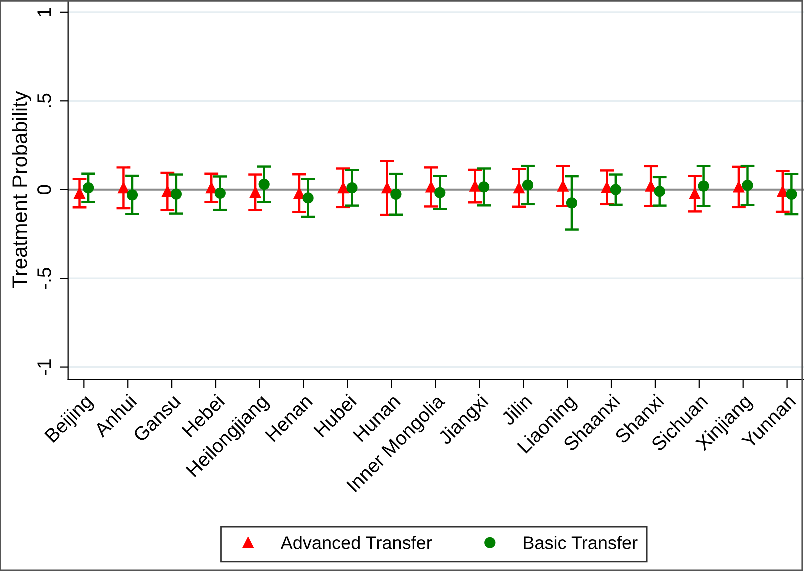 The image size is (804, 571). Describe the element at coordinates (356, 543) in the screenshot. I see `legend-label: Advanced Transfer` at that location.